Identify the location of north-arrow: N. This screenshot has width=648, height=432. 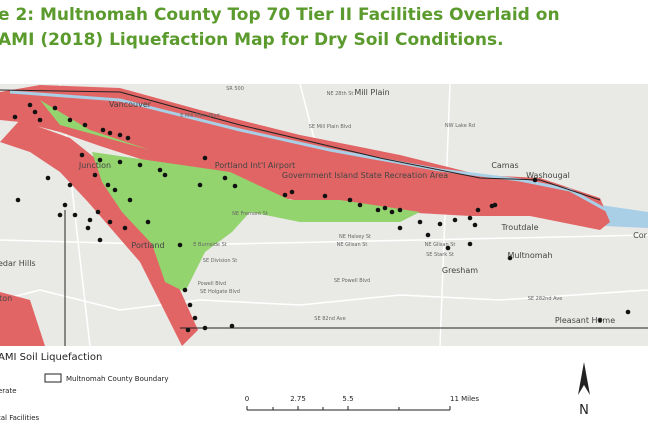
(584, 390).